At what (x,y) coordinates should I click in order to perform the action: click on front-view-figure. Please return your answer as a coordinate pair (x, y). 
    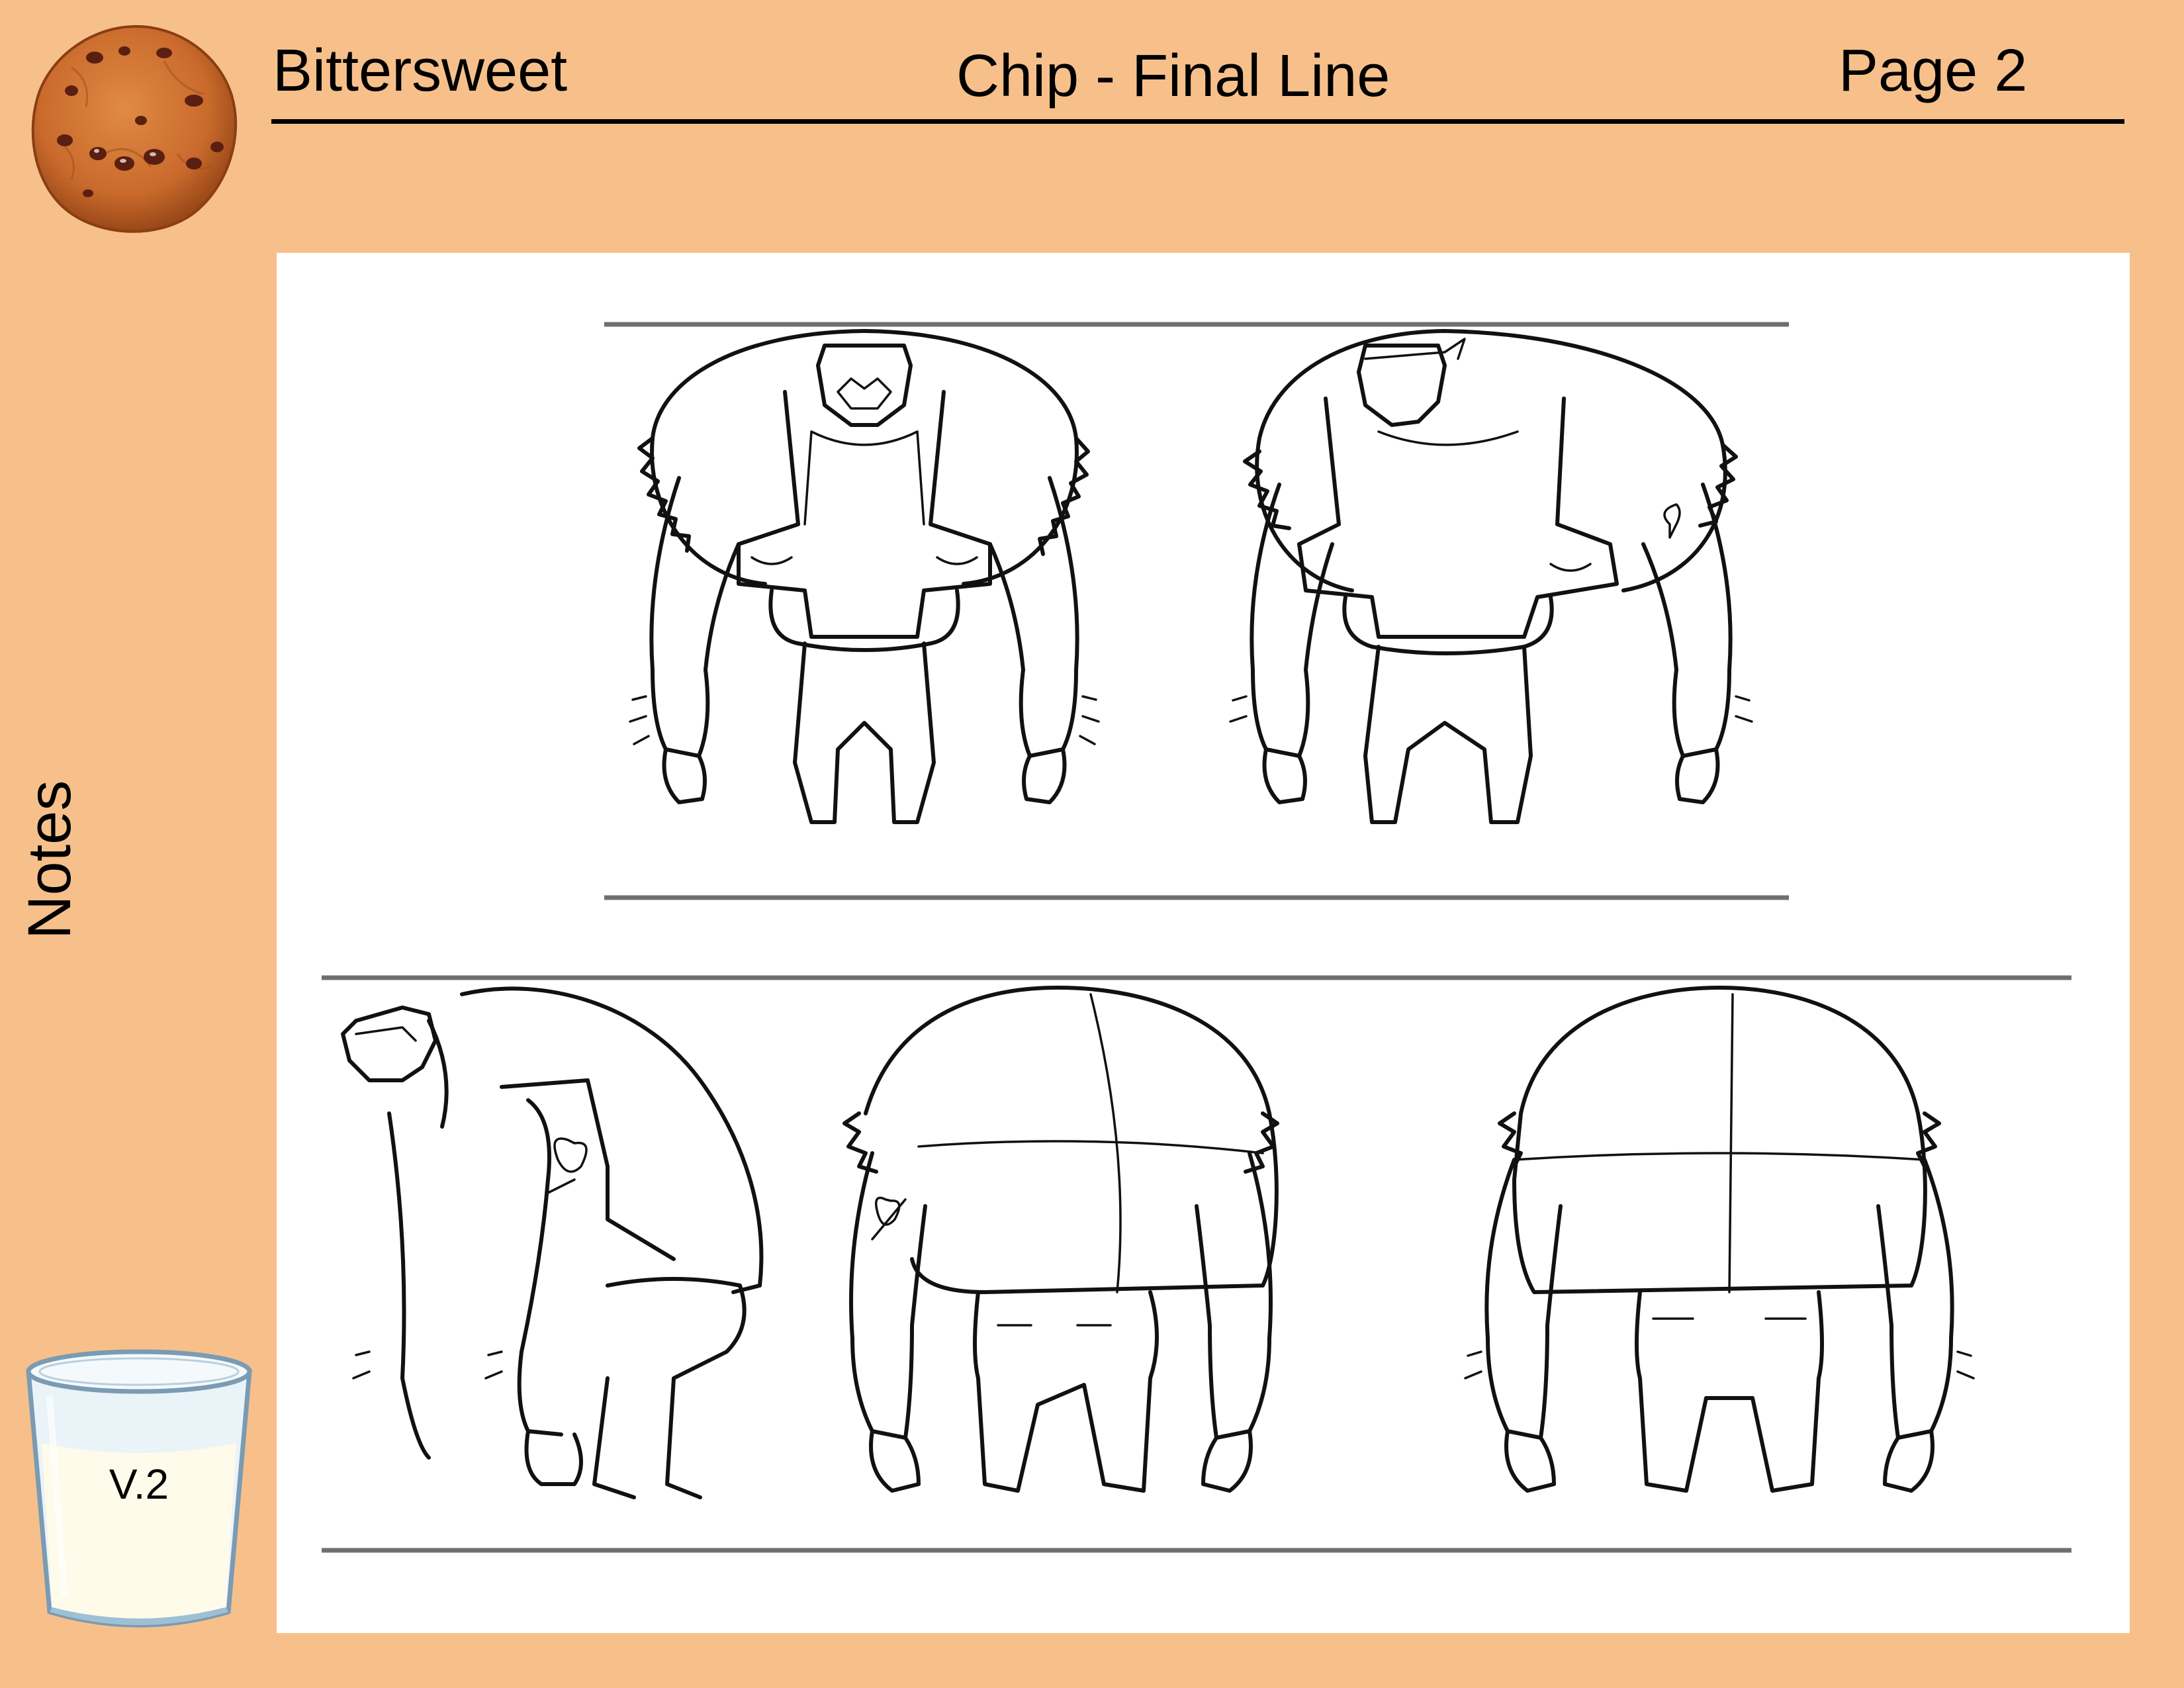
    Looking at the image, I should click on (864, 576).